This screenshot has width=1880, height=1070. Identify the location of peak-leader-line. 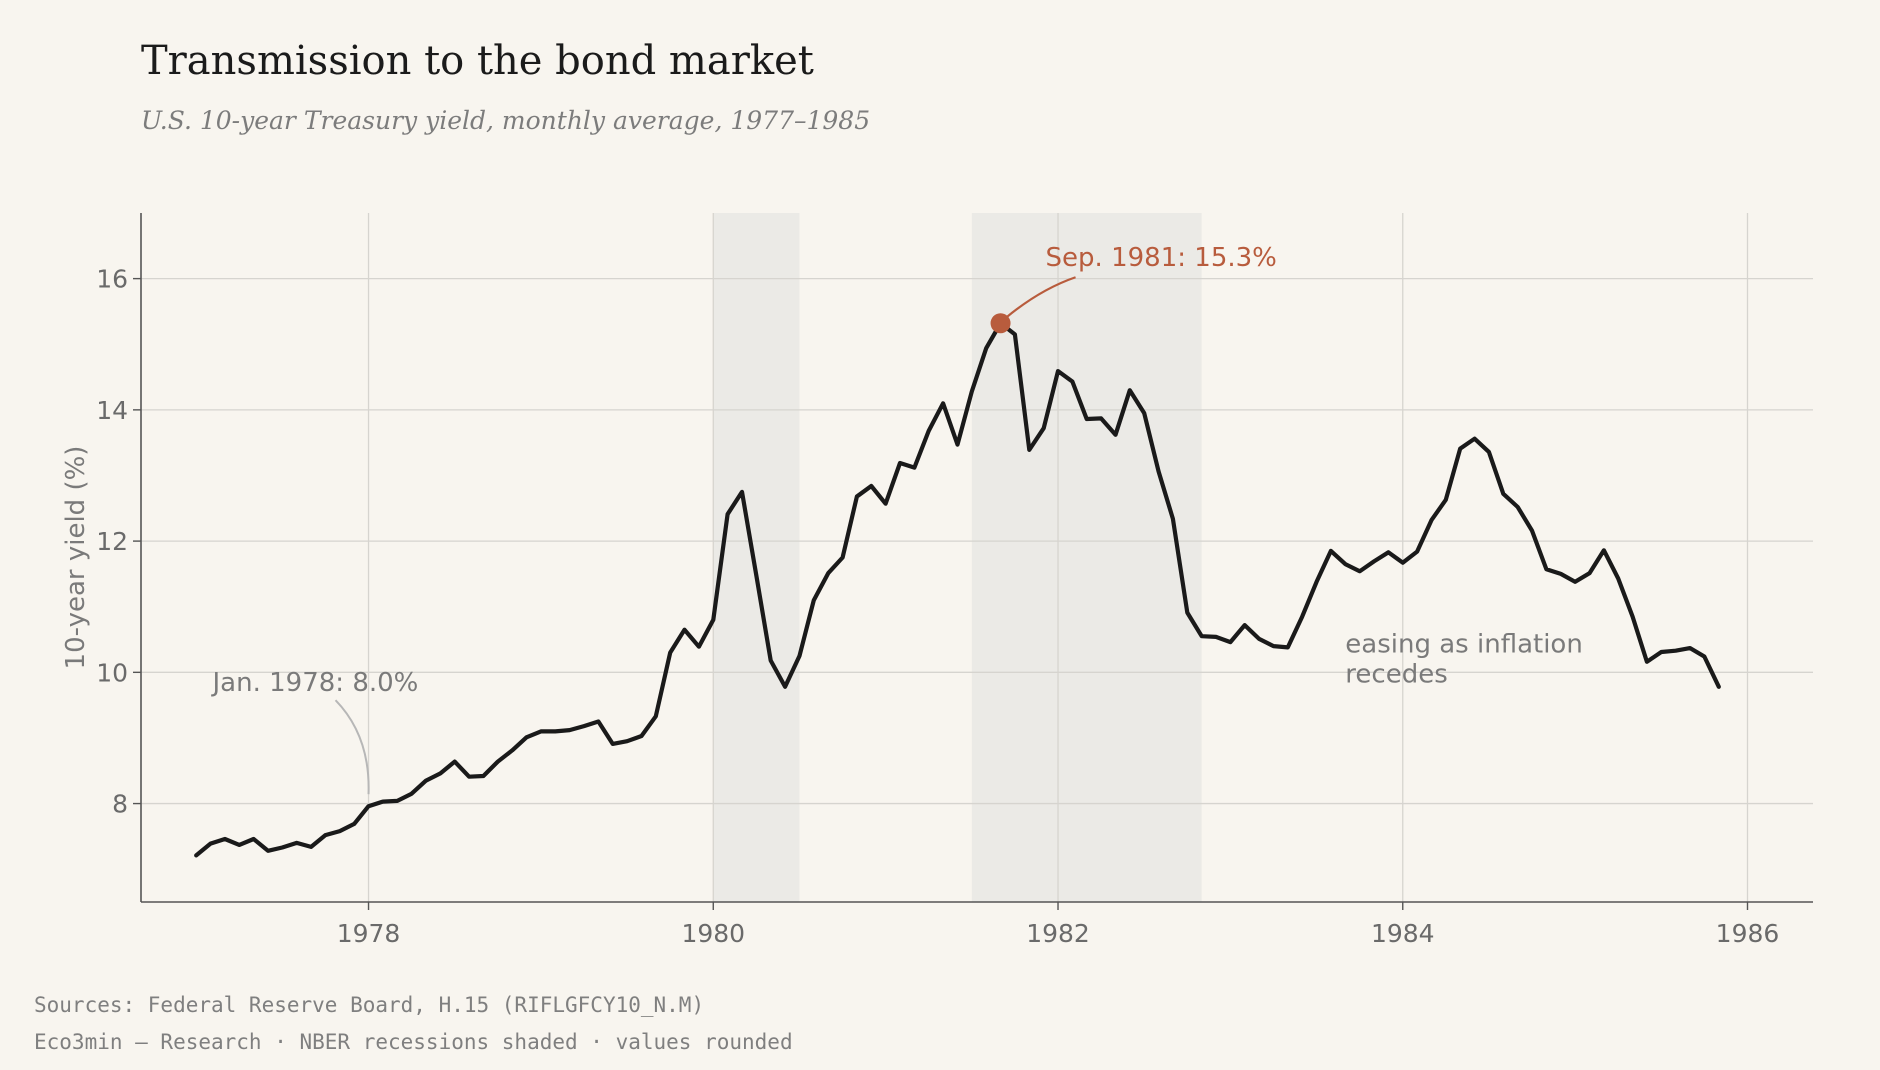
(1040, 297).